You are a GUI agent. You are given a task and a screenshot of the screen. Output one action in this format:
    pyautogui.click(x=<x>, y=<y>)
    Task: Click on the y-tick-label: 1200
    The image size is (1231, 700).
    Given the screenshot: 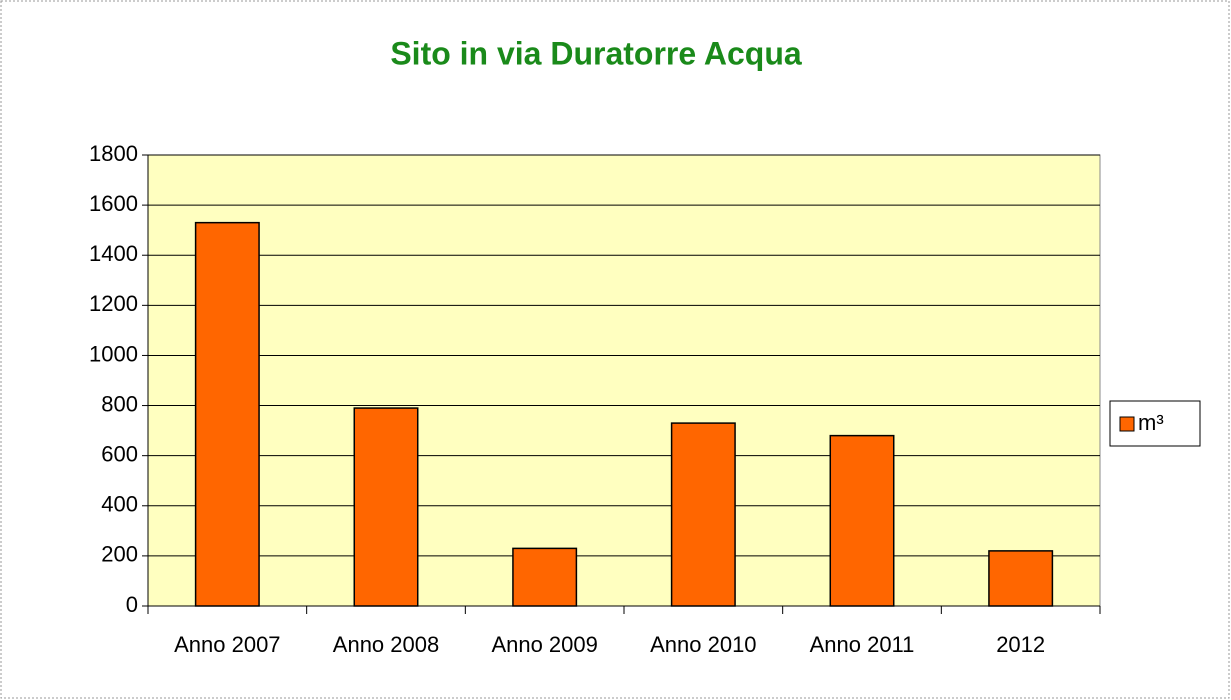 What is the action you would take?
    pyautogui.click(x=113, y=303)
    